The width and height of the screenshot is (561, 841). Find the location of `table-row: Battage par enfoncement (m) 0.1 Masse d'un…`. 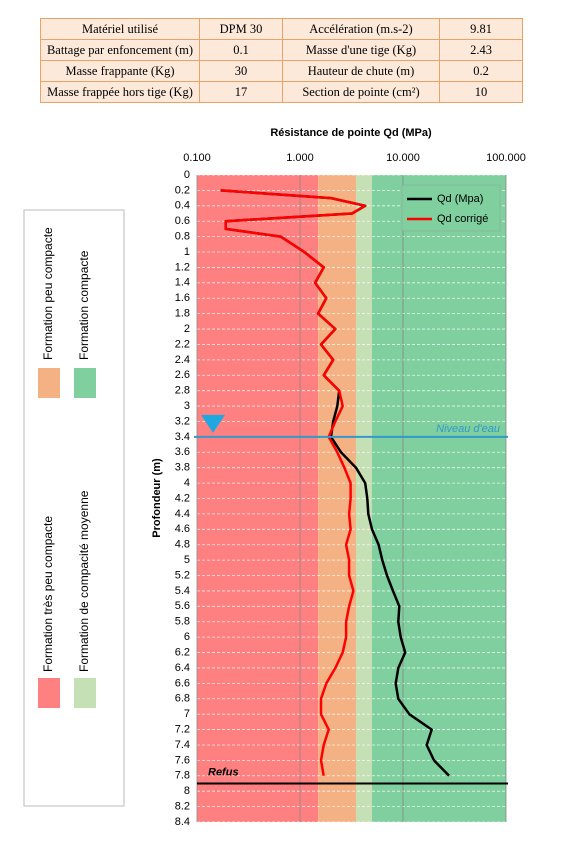

table-row: Battage par enfoncement (m) 0.1 Masse d'un… is located at coordinates (281, 50).